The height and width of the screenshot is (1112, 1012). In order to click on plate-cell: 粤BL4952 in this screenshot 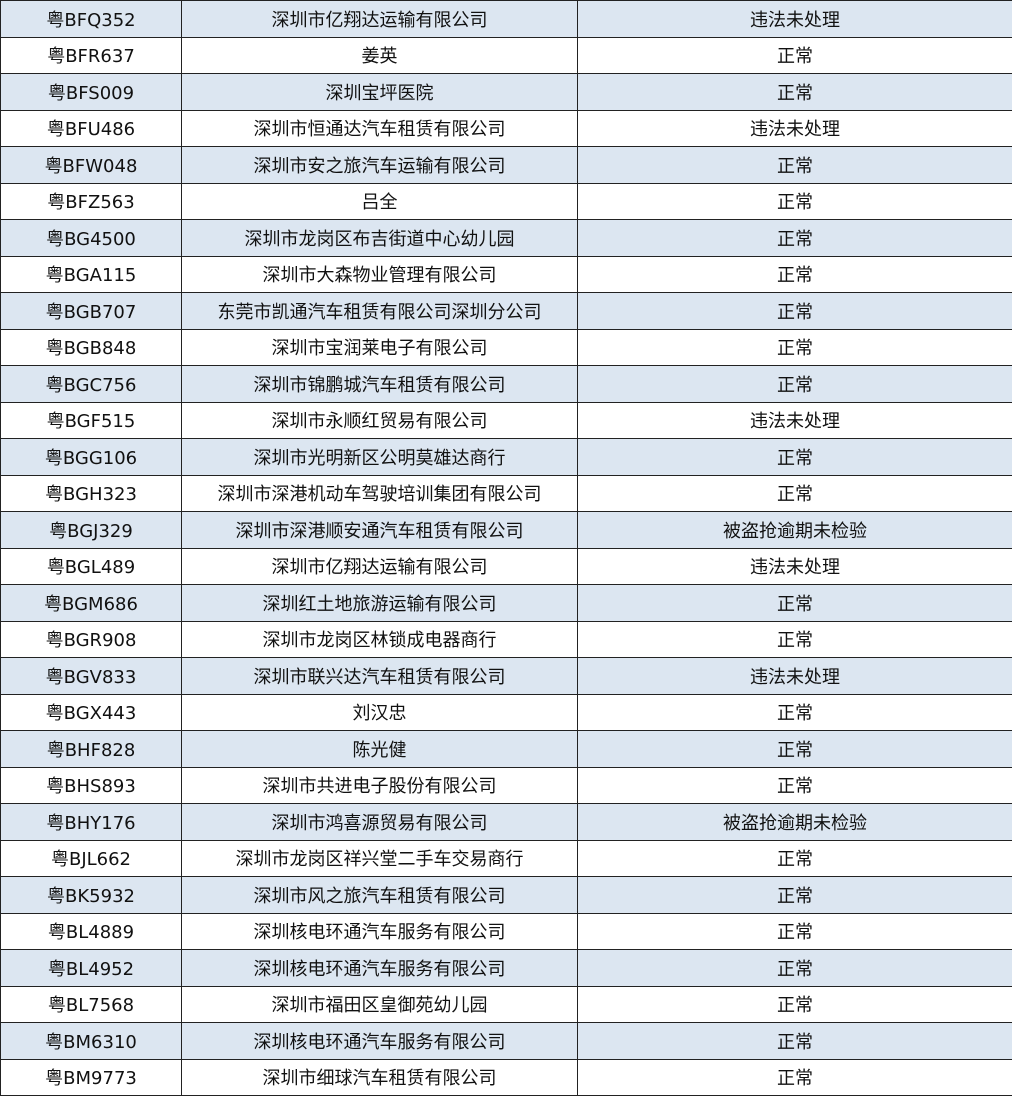, I will do `click(91, 968)`.